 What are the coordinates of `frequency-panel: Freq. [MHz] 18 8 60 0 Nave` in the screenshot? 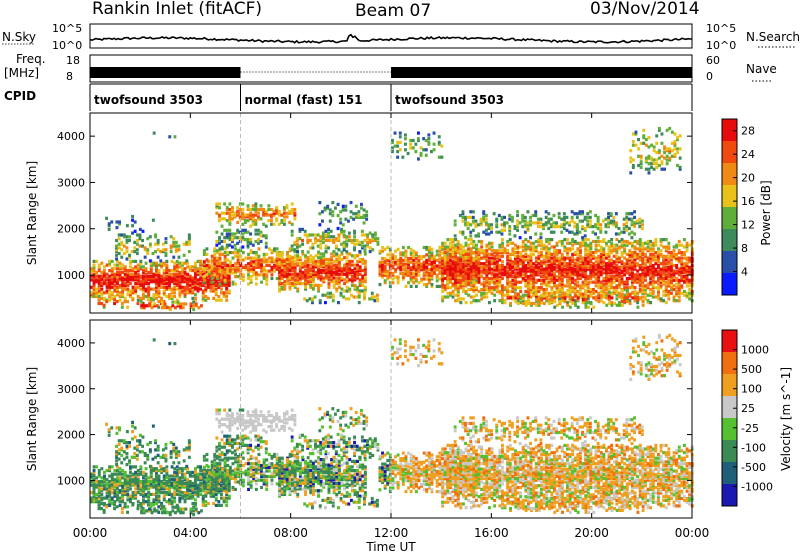 It's located at (390, 67).